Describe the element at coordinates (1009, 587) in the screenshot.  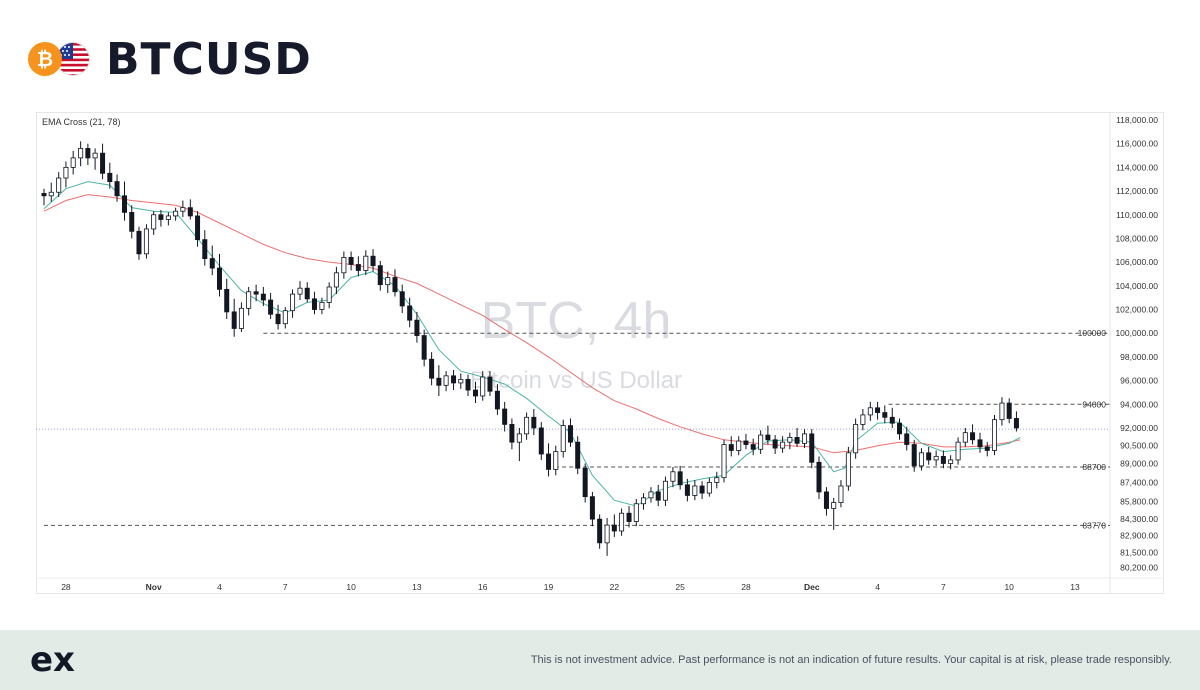
I see `x-tick-label: 10` at that location.